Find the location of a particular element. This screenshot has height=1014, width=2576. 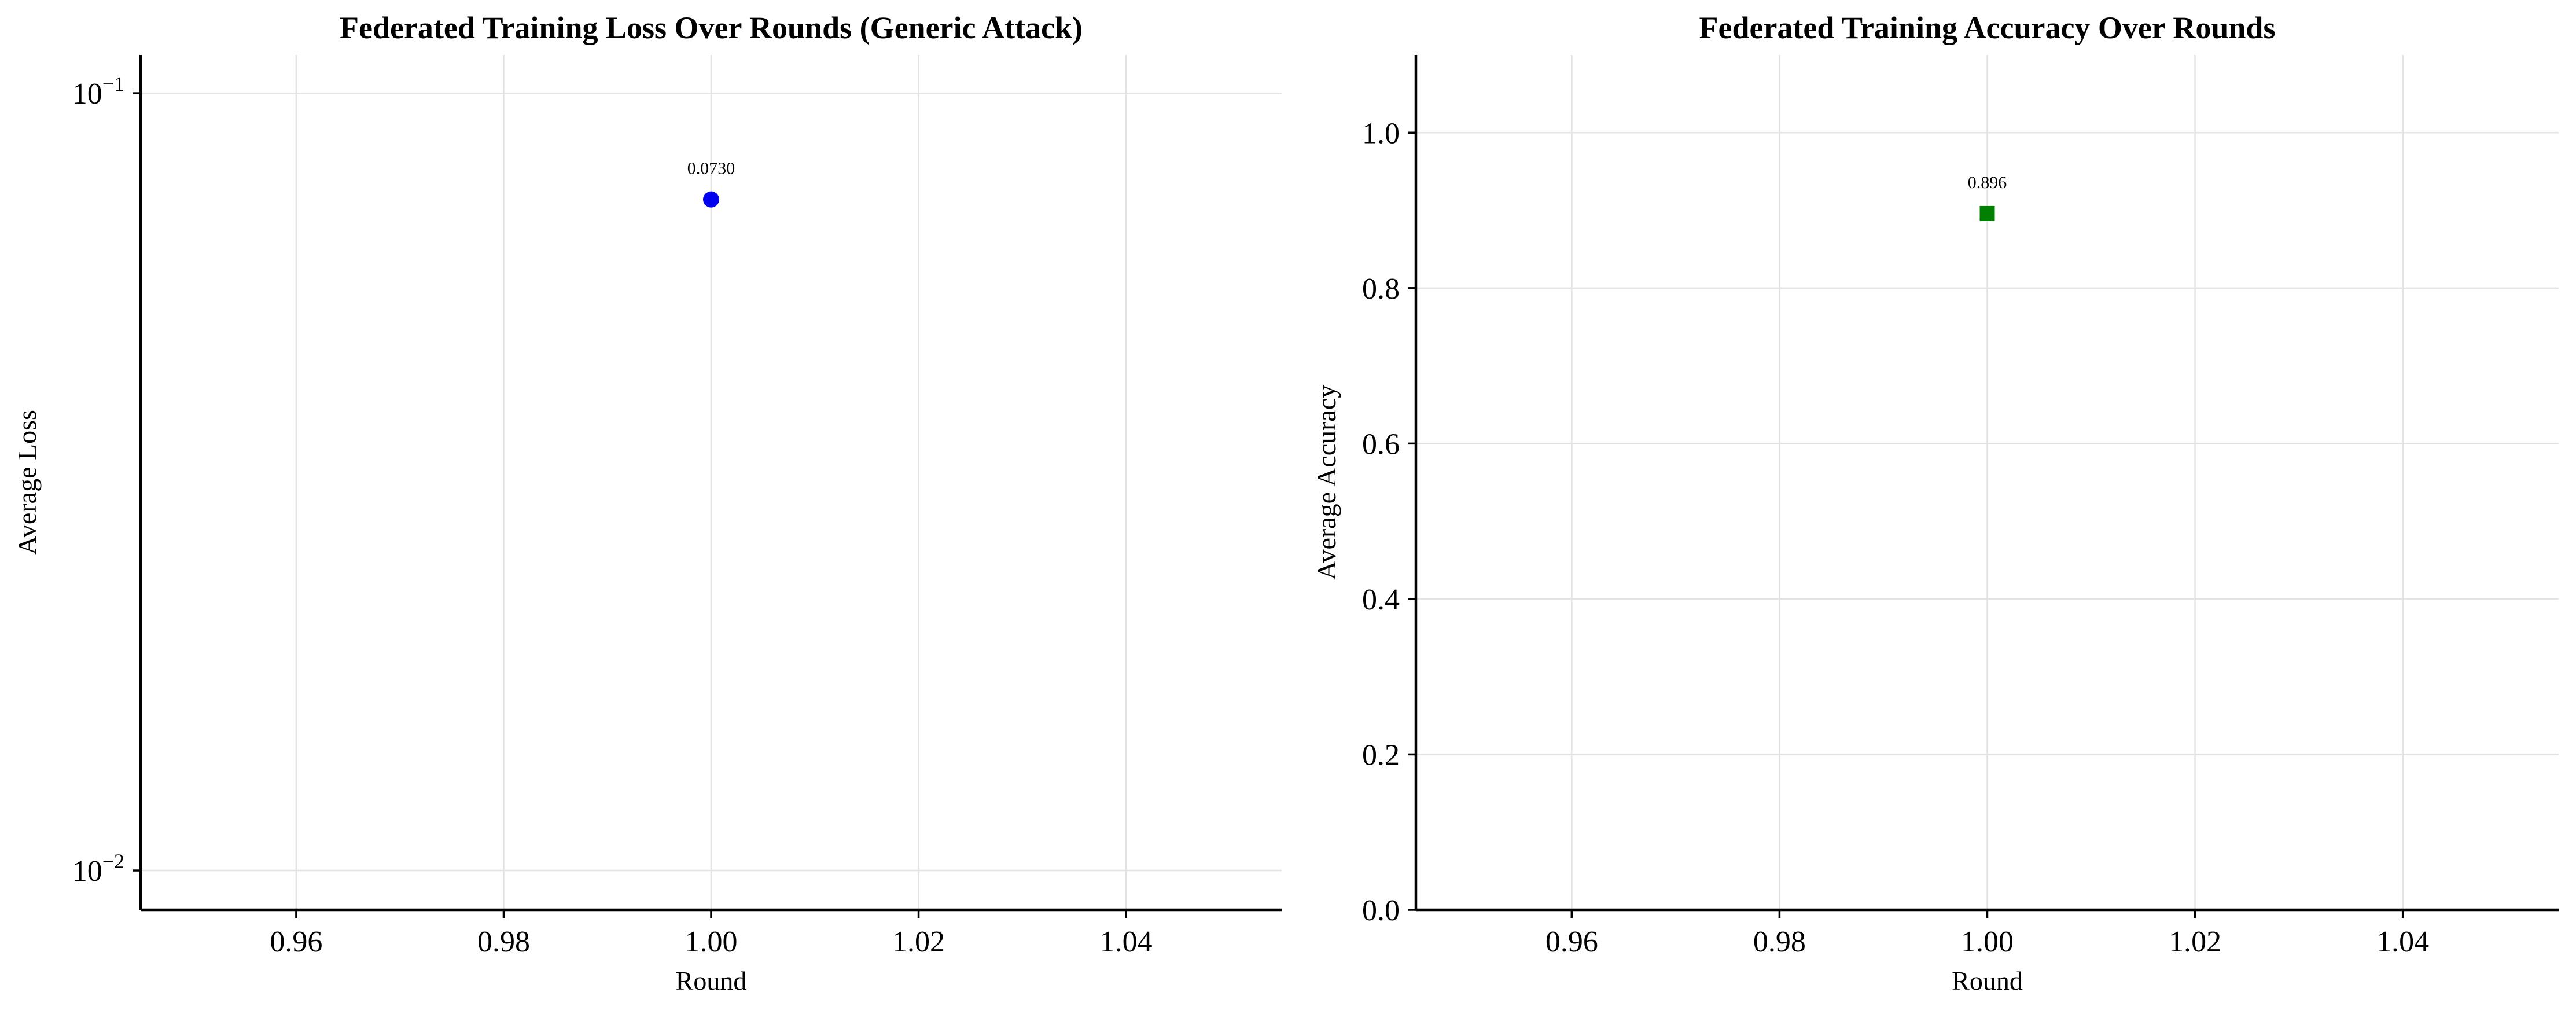

accuracy-x-axis-label: Round is located at coordinates (1987, 980).